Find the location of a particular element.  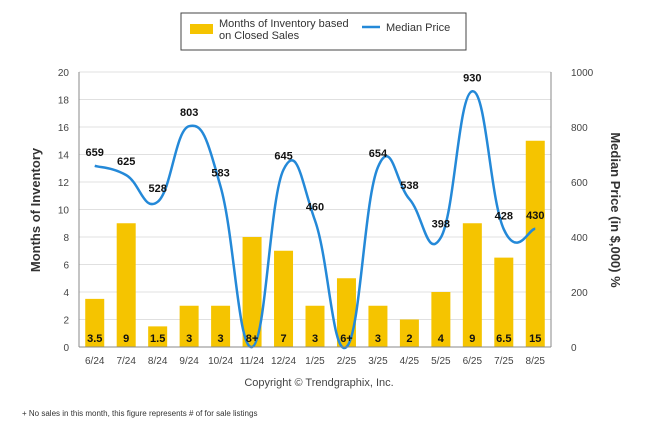

y-tick-label: 14 is located at coordinates (64, 156).